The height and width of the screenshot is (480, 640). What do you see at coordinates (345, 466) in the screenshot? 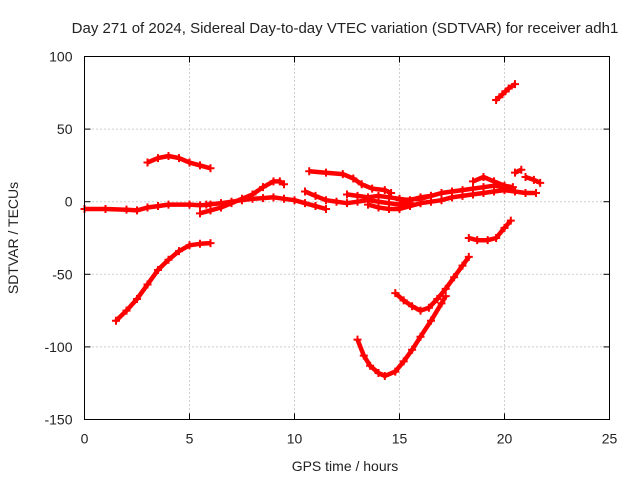
I see `x-axis-label: GPS time / hours` at bounding box center [345, 466].